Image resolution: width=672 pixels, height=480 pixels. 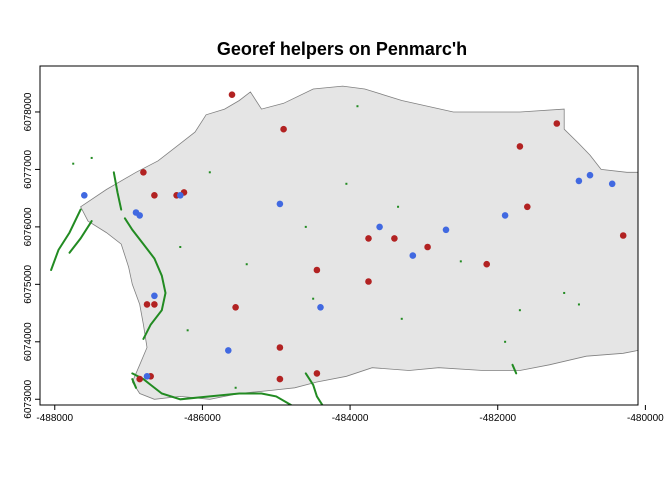 What do you see at coordinates (645, 418) in the screenshot?
I see `x-tick-label: -480000` at bounding box center [645, 418].